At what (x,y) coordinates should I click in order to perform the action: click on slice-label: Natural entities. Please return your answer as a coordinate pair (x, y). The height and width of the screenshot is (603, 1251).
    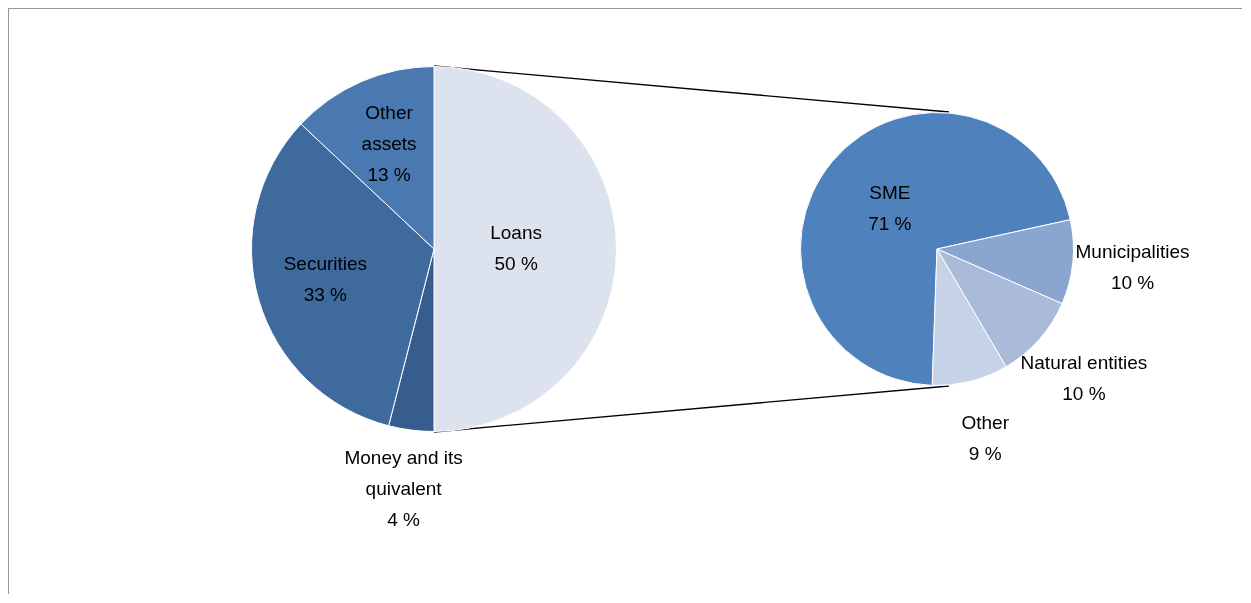
    Looking at the image, I should click on (1084, 363).